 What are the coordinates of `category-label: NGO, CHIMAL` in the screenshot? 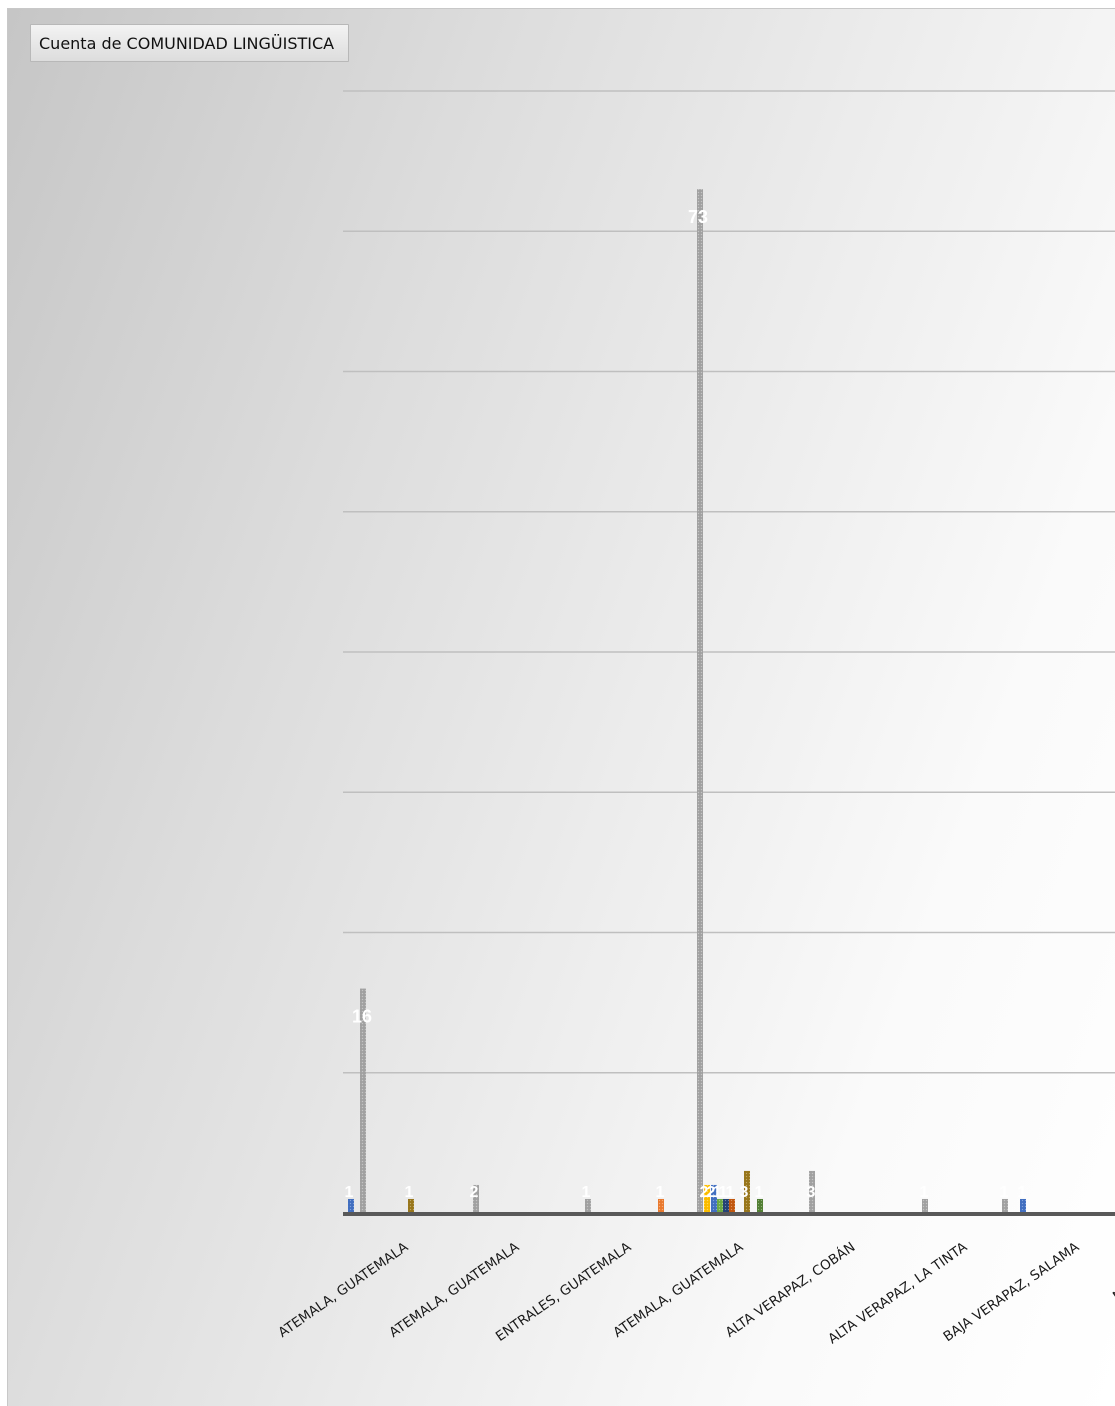 It's located at (1112, 1272).